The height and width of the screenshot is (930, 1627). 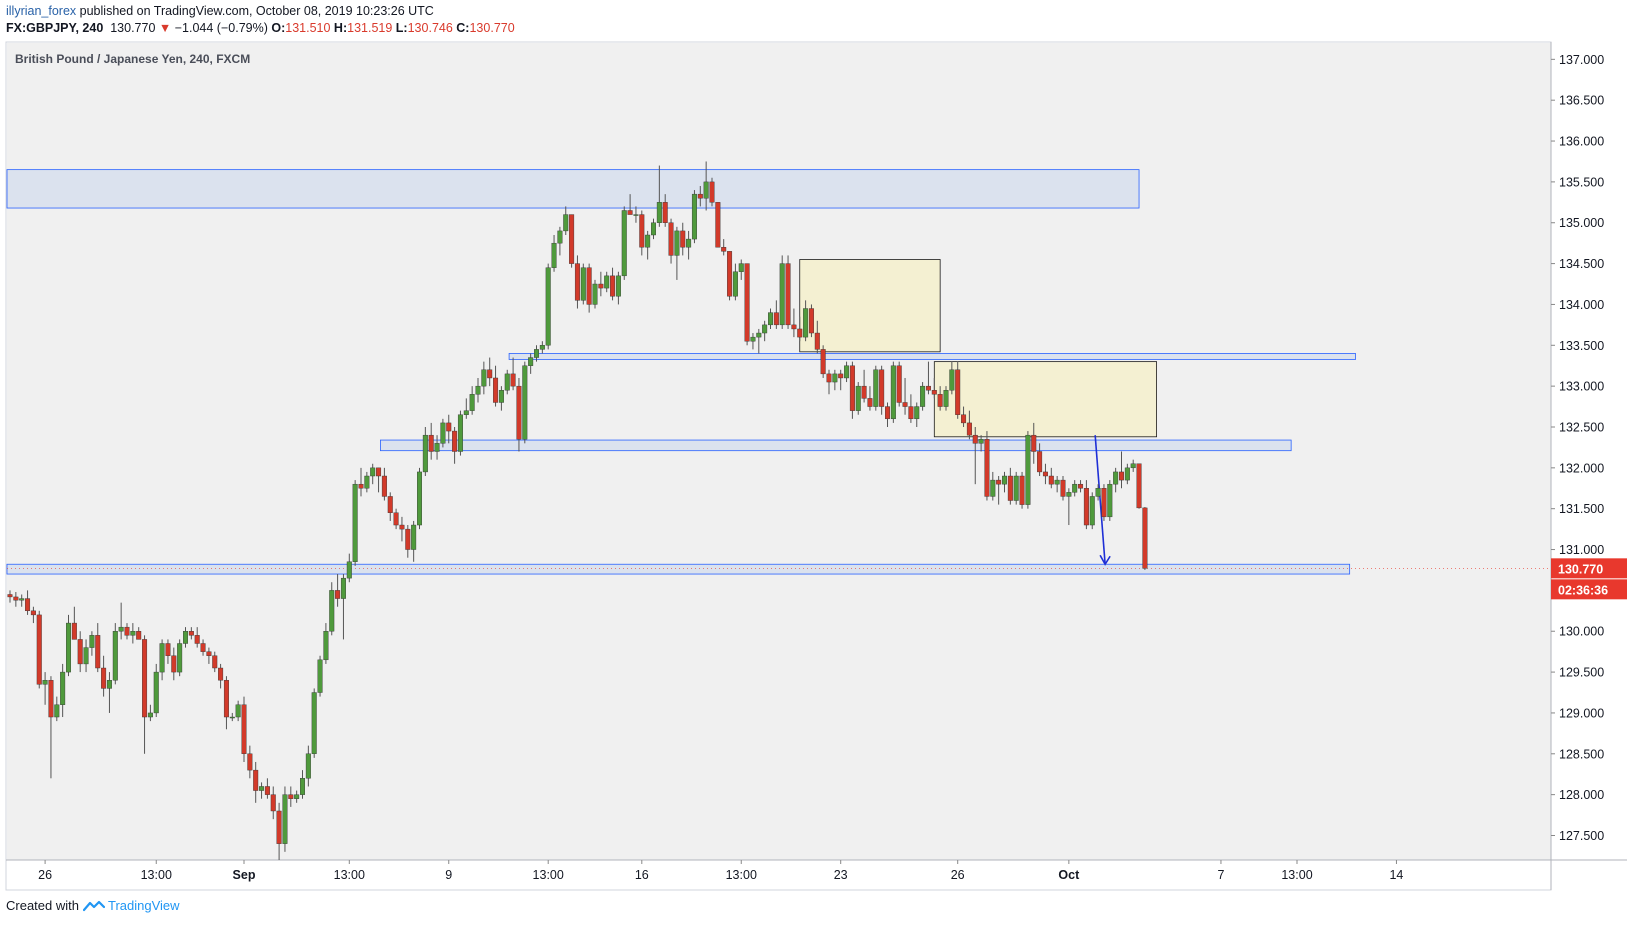 I want to click on resistance-zone-top, so click(x=573, y=189).